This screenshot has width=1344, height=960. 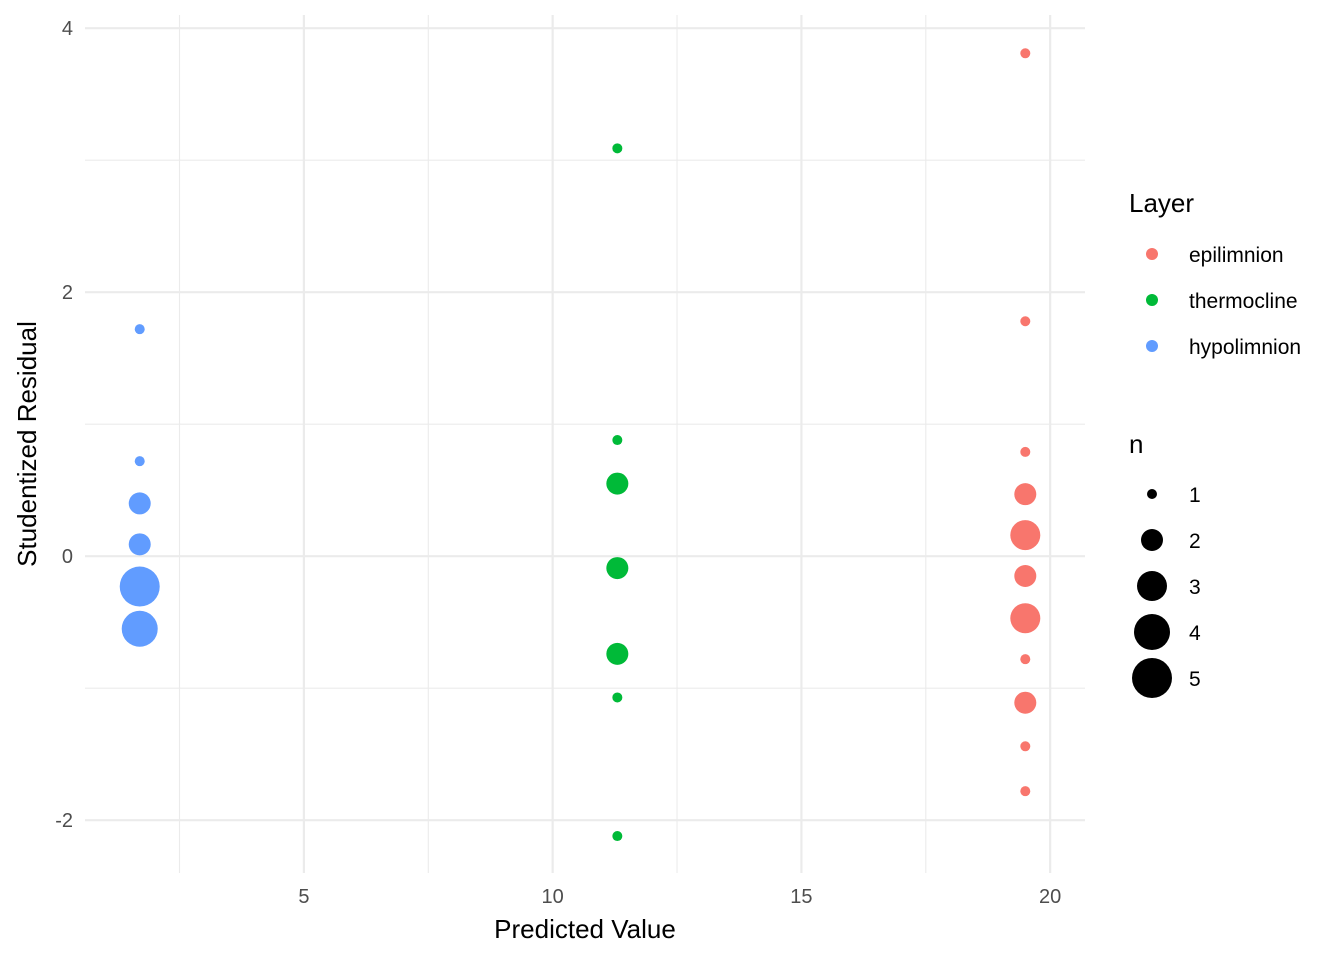 What do you see at coordinates (64, 425) in the screenshot?
I see `y-axis-tick-labels: -2 0 2 4` at bounding box center [64, 425].